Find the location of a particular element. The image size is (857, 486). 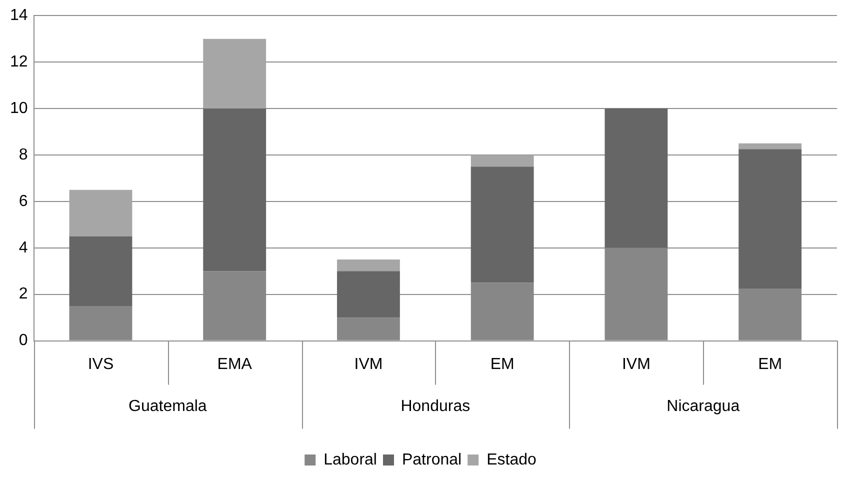

y-tick-label: 4 is located at coordinates (23, 247).